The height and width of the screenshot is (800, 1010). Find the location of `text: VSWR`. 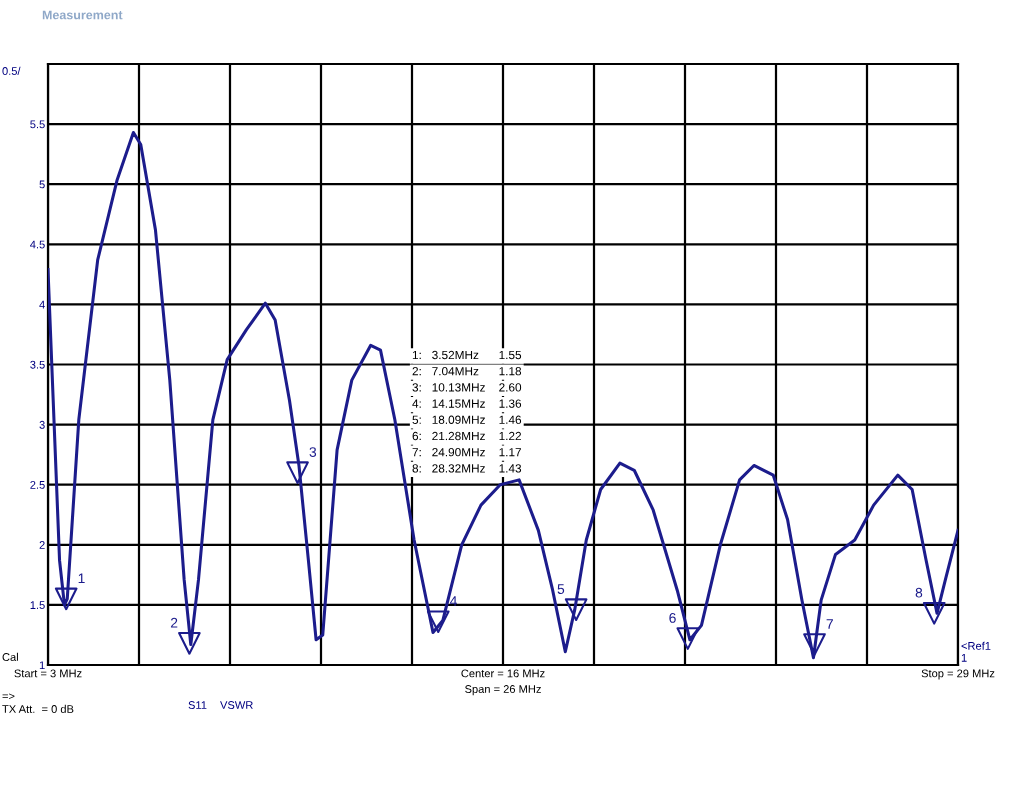

text: VSWR is located at coordinates (236, 705).